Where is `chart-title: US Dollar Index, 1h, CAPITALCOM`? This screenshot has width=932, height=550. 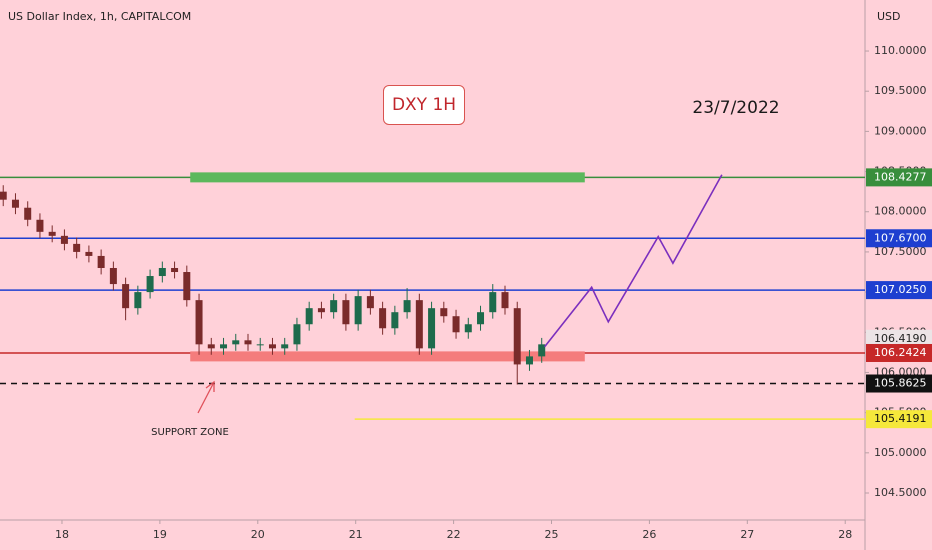
chart-title: US Dollar Index, 1h, CAPITALCOM is located at coordinates (99, 16).